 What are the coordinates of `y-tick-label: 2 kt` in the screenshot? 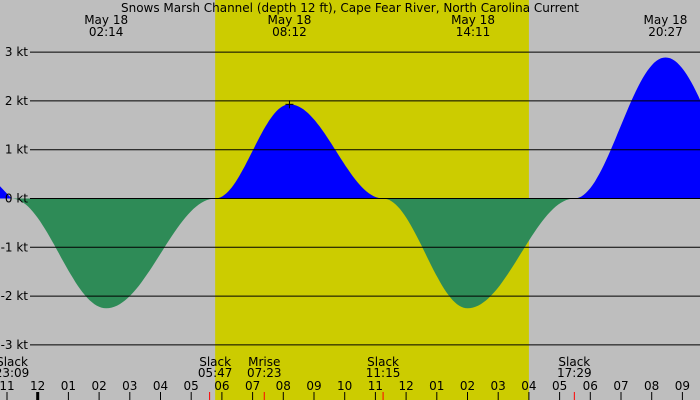 It's located at (16, 101).